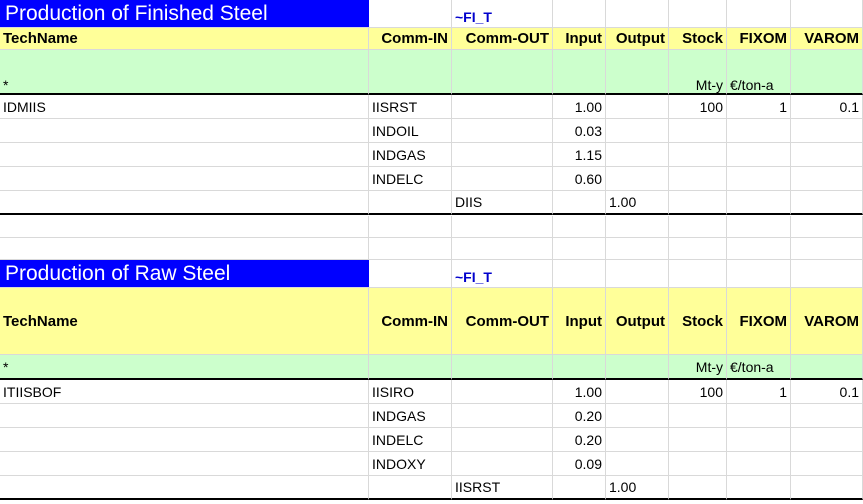 The image size is (863, 504). Describe the element at coordinates (410, 131) in the screenshot. I see `table-cell-comm-in: INDOIL` at that location.